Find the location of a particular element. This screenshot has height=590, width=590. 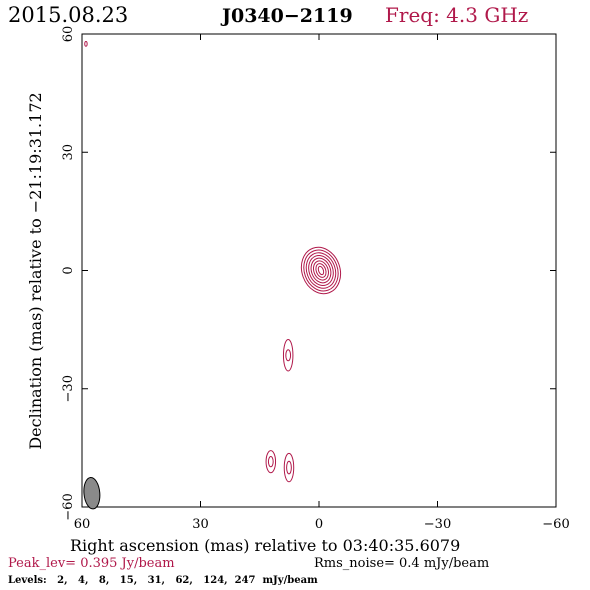

x-tick-label: 0 is located at coordinates (319, 524).